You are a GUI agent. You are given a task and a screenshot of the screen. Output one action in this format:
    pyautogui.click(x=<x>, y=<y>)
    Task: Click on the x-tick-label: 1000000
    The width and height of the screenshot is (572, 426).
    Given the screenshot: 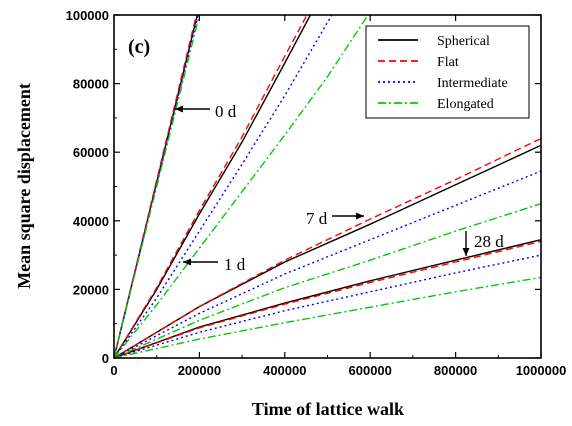 What is the action you would take?
    pyautogui.click(x=541, y=370)
    